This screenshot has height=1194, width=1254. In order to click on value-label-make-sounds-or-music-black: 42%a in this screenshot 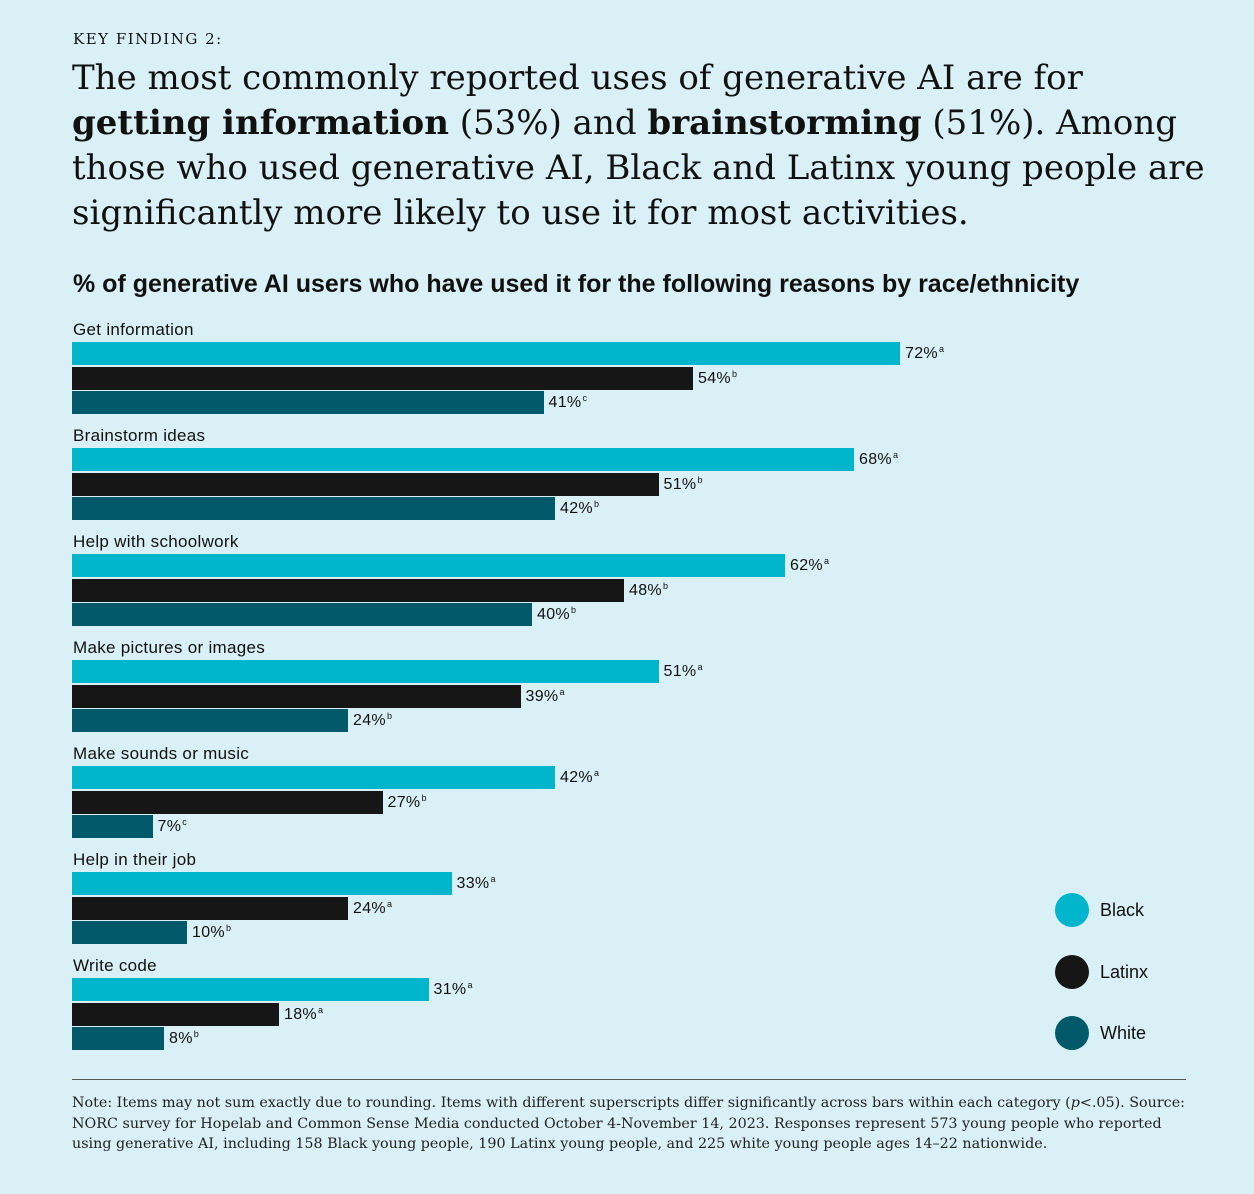, I will do `click(580, 777)`.